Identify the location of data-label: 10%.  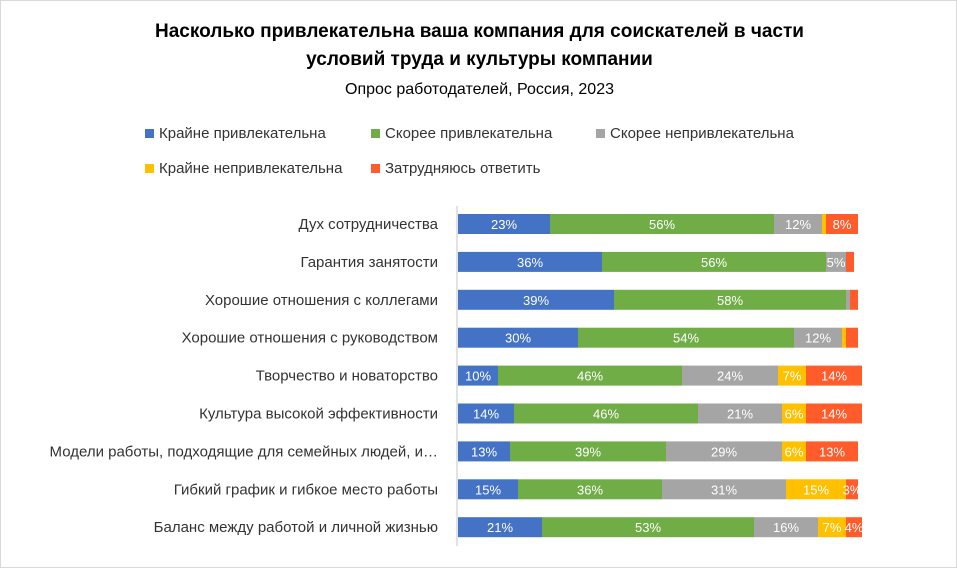
(478, 376).